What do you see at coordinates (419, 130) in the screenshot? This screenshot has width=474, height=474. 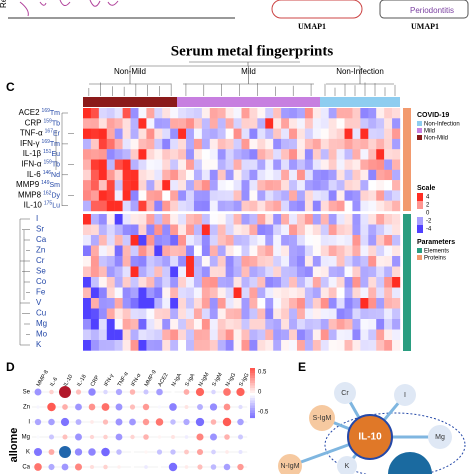 I see `legend-swatch` at bounding box center [419, 130].